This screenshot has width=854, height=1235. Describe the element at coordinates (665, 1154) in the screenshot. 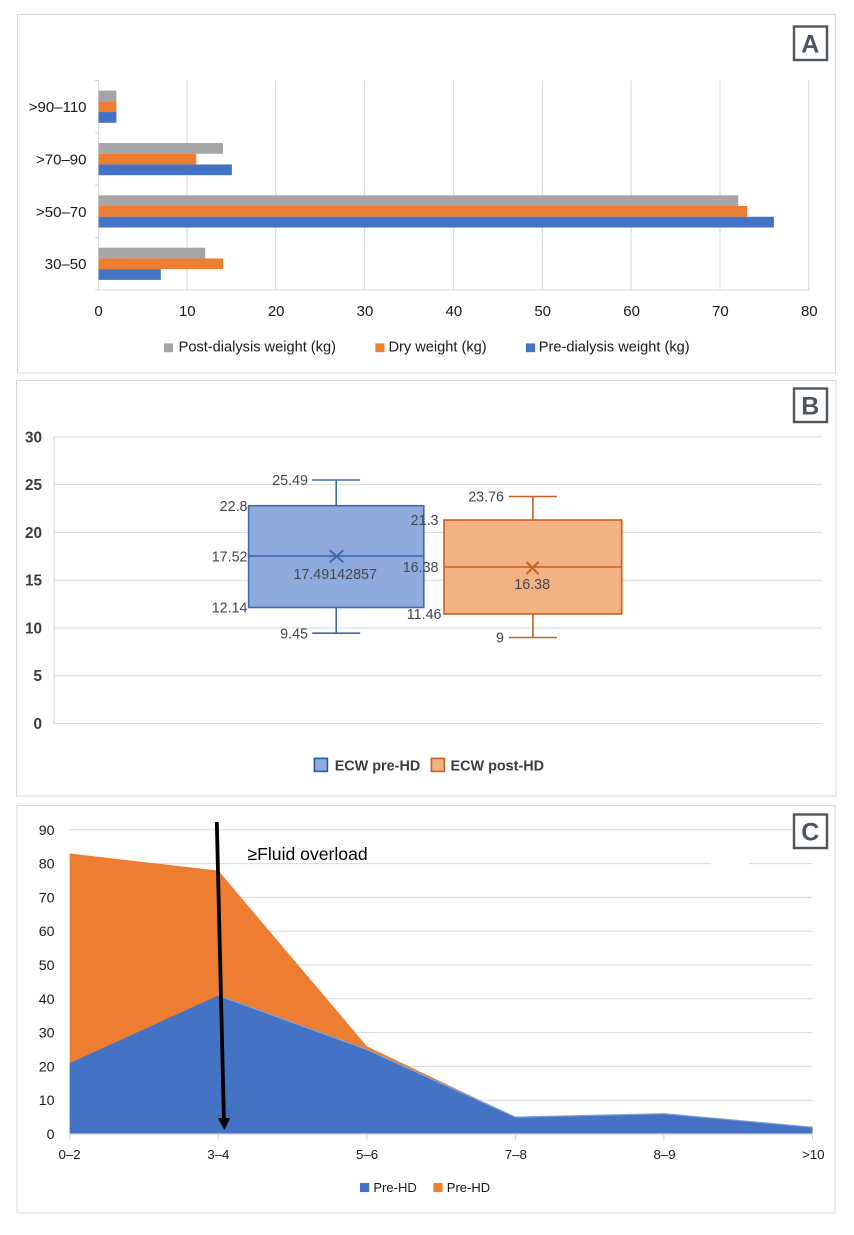

I see `svg-text: 8–9` at that location.